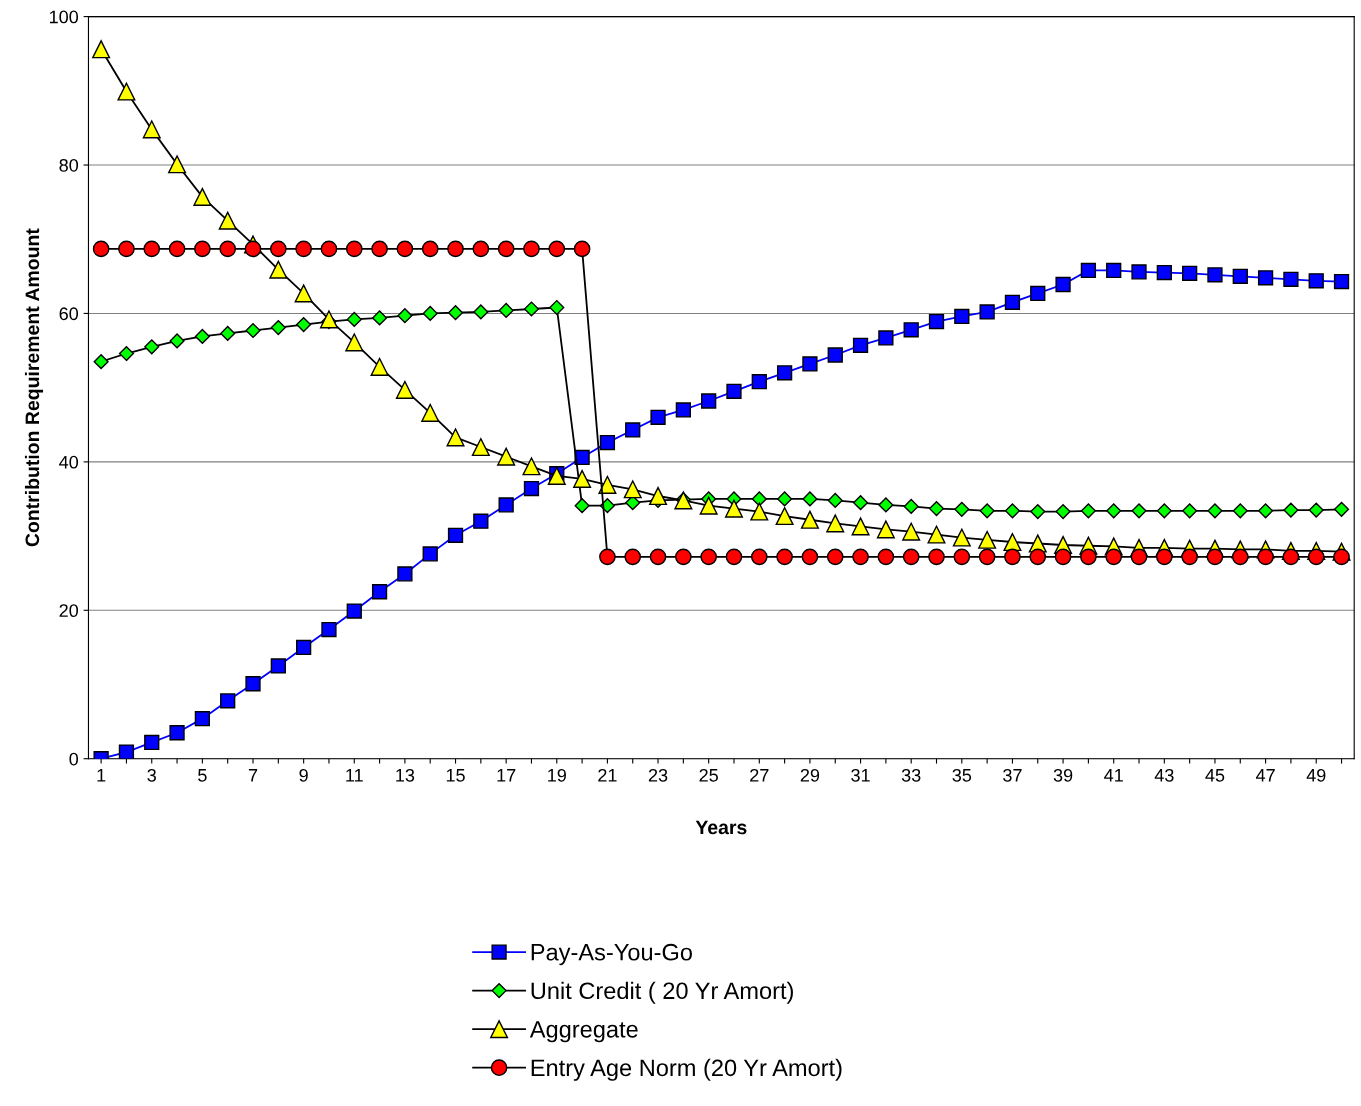 The width and height of the screenshot is (1361, 1106). I want to click on x-tick-label: 35, so click(962, 775).